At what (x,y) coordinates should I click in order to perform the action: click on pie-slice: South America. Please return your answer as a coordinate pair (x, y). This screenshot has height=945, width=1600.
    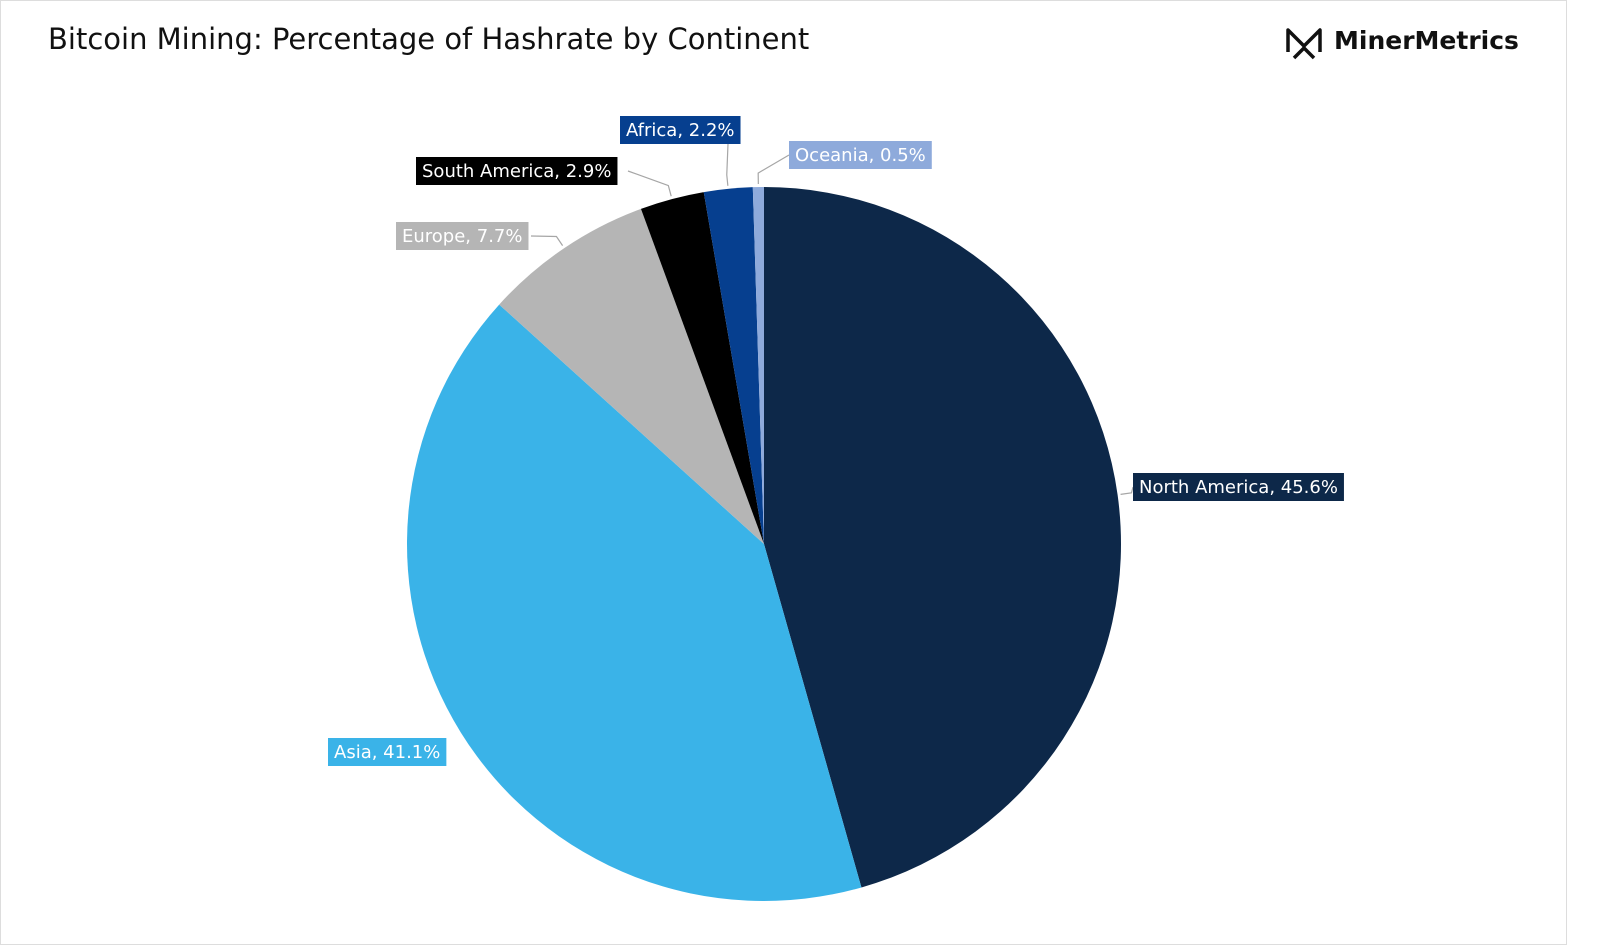
    Looking at the image, I should click on (702, 368).